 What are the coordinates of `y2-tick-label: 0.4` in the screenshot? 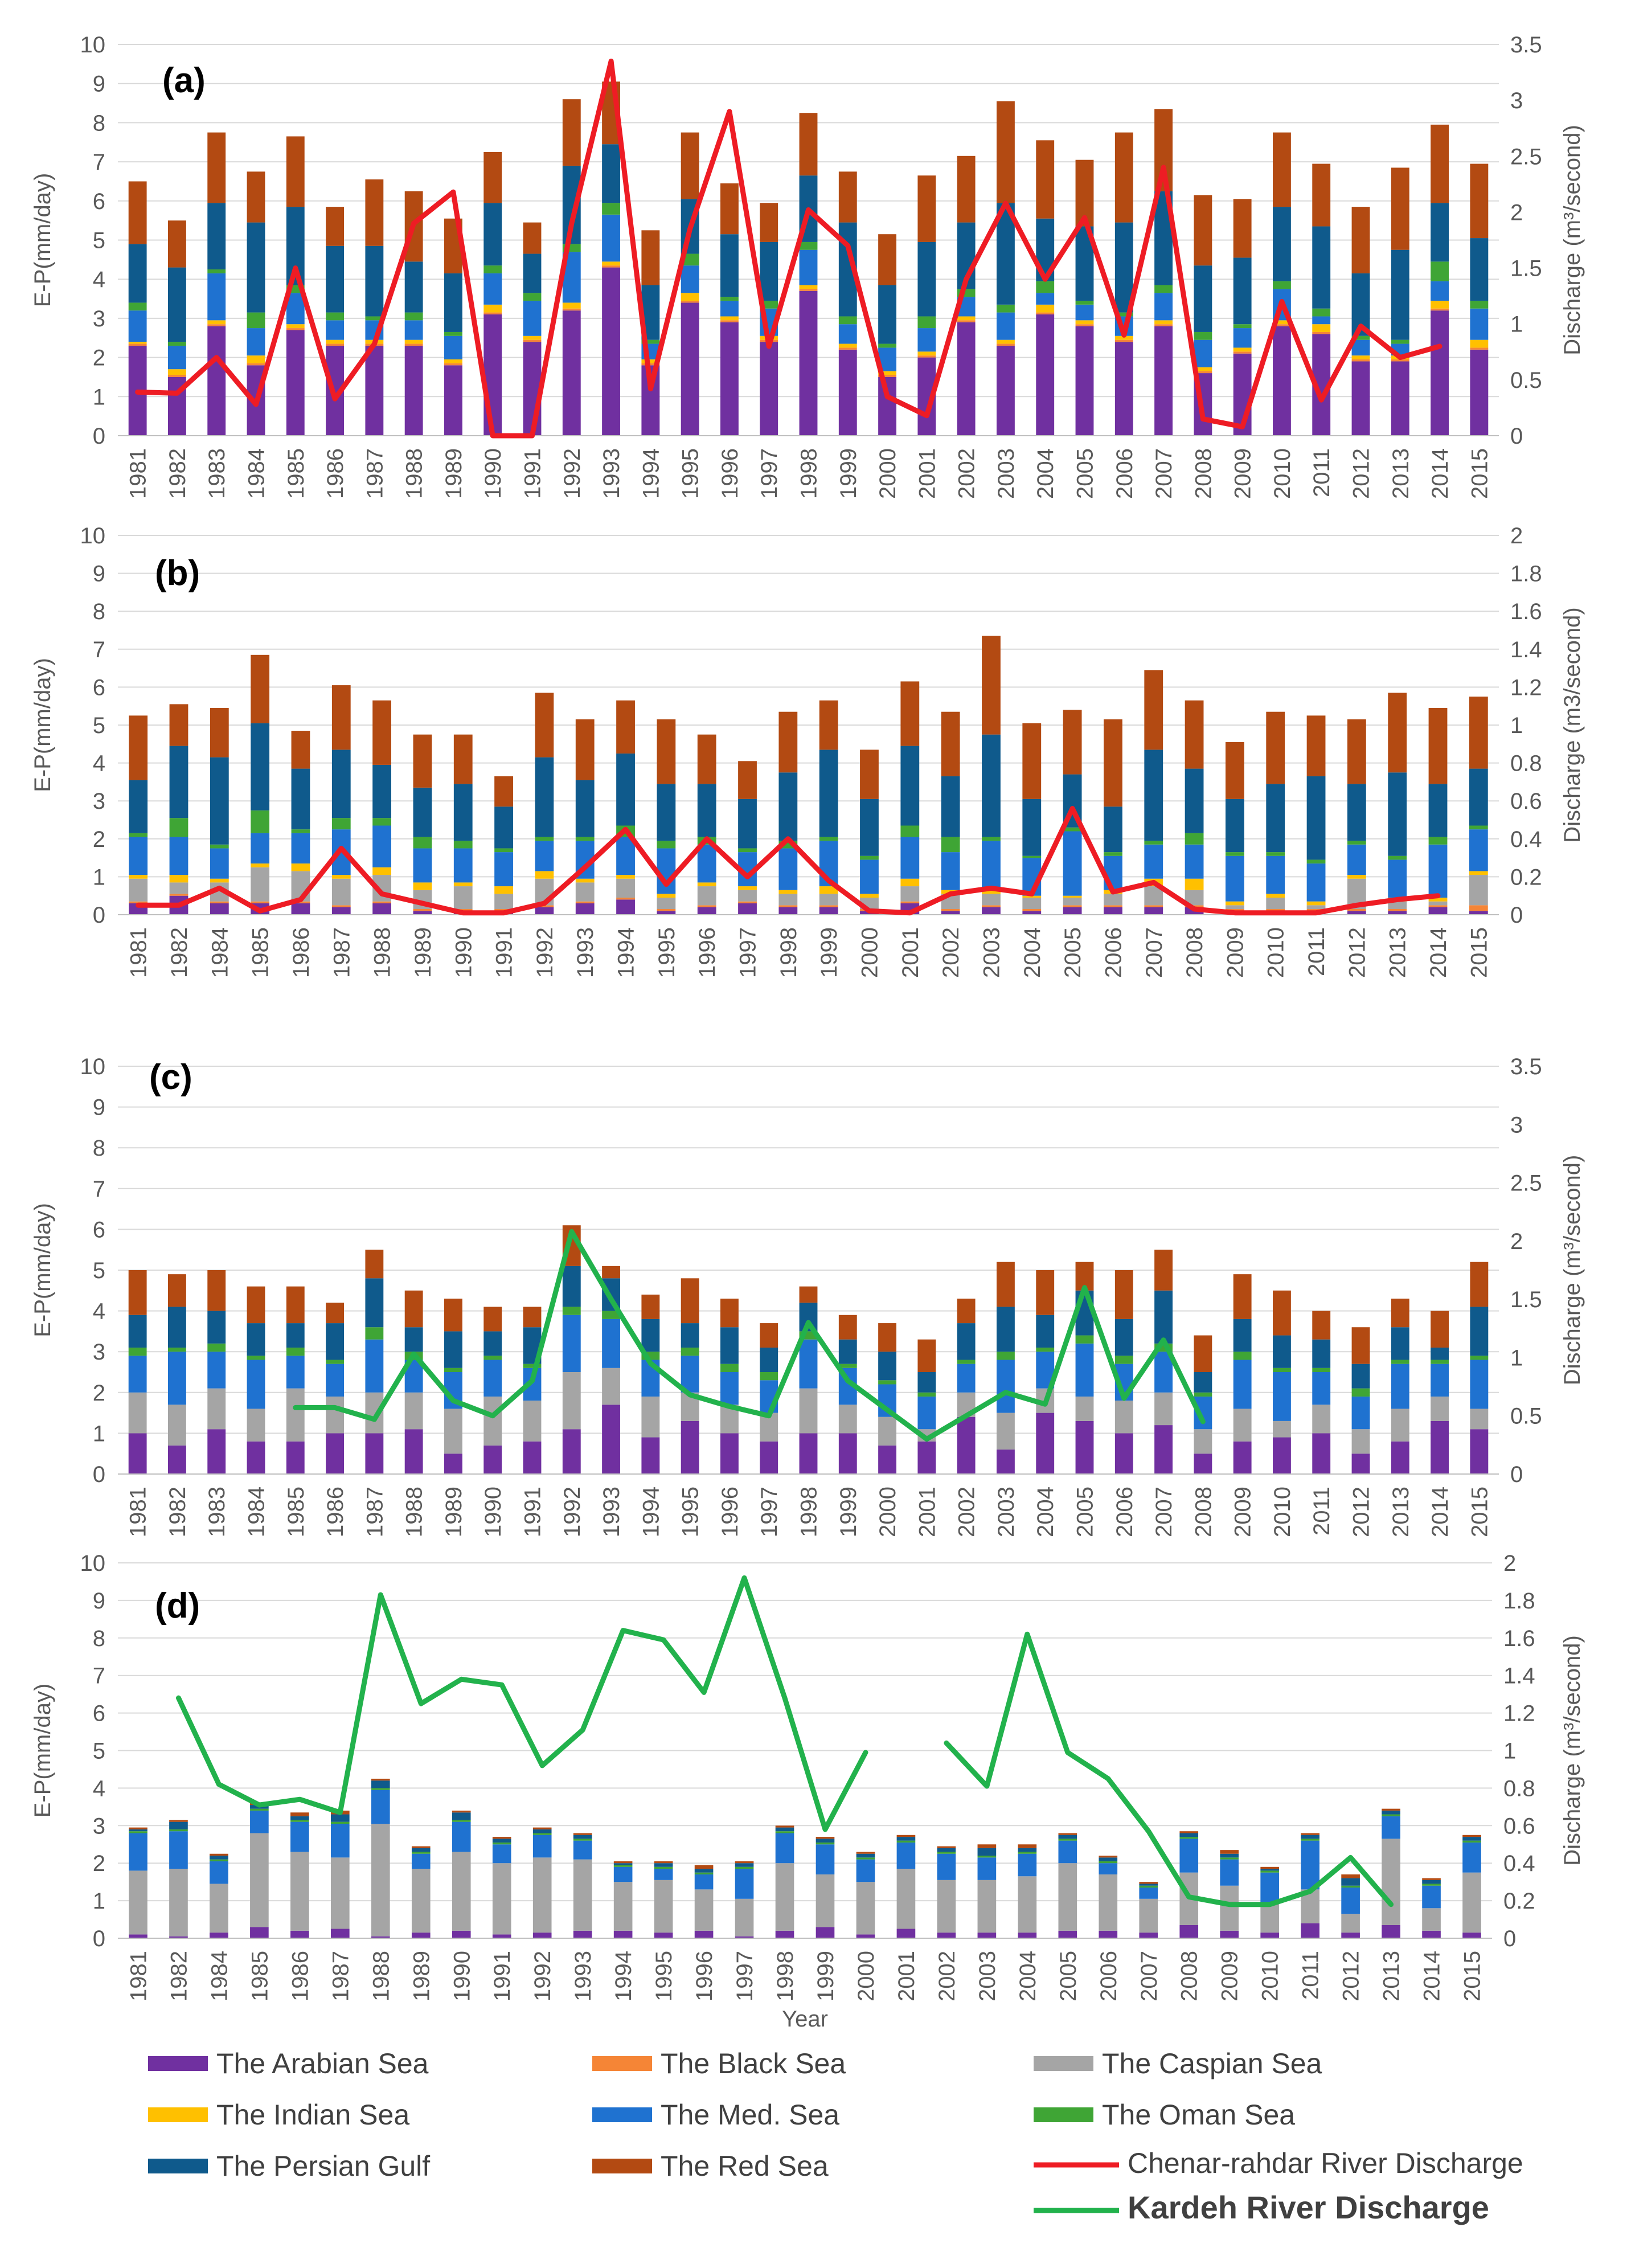 It's located at (1519, 1863).